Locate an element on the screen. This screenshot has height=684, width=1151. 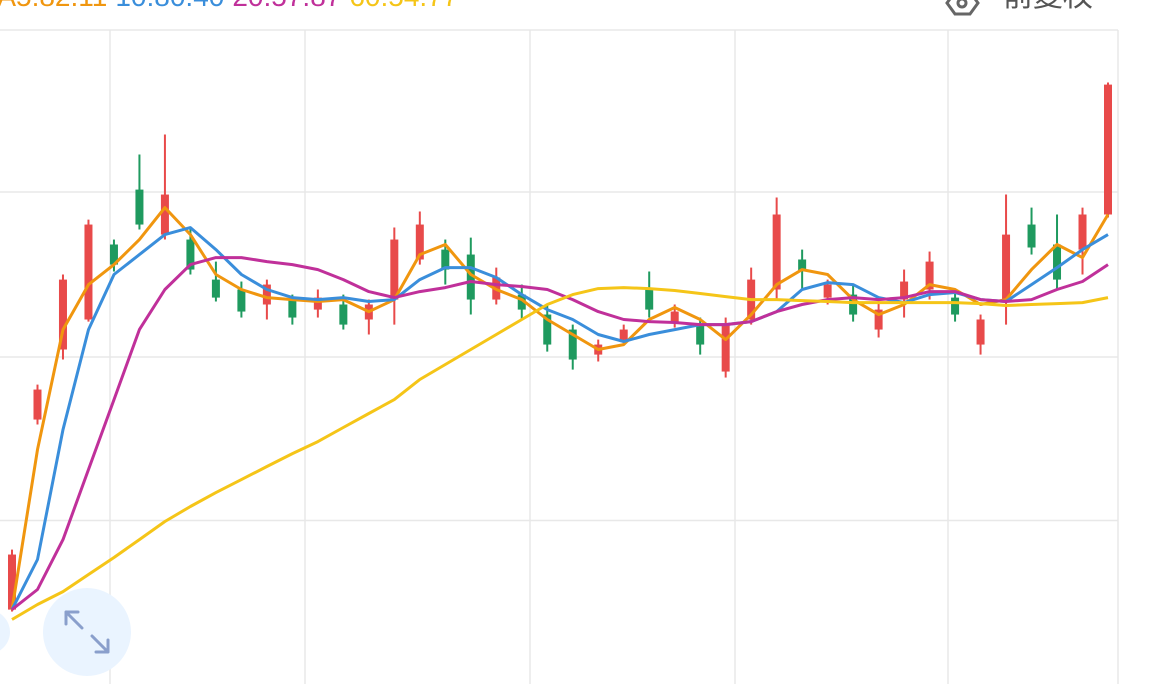
legend-entry: MA5:82.11 is located at coordinates (53, 6).